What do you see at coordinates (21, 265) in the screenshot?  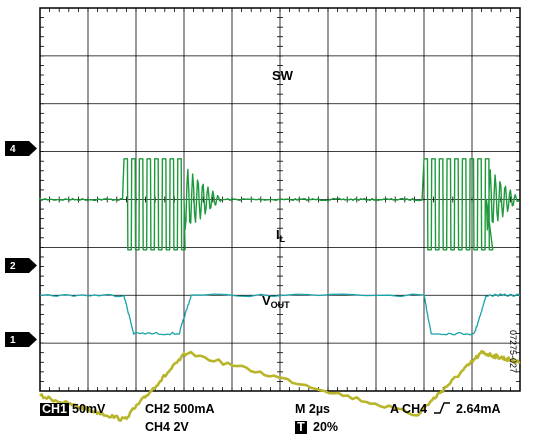 I see `channel-marker-2: 2` at bounding box center [21, 265].